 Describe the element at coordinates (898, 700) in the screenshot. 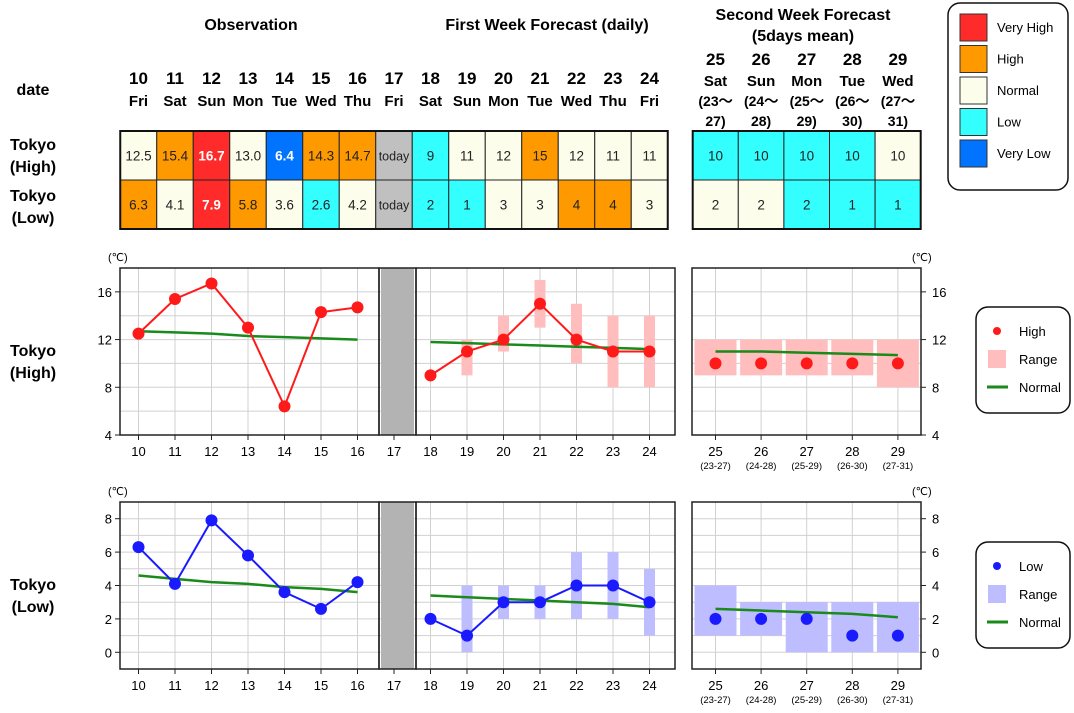

I see `xtick-range-29: (27-31)` at that location.